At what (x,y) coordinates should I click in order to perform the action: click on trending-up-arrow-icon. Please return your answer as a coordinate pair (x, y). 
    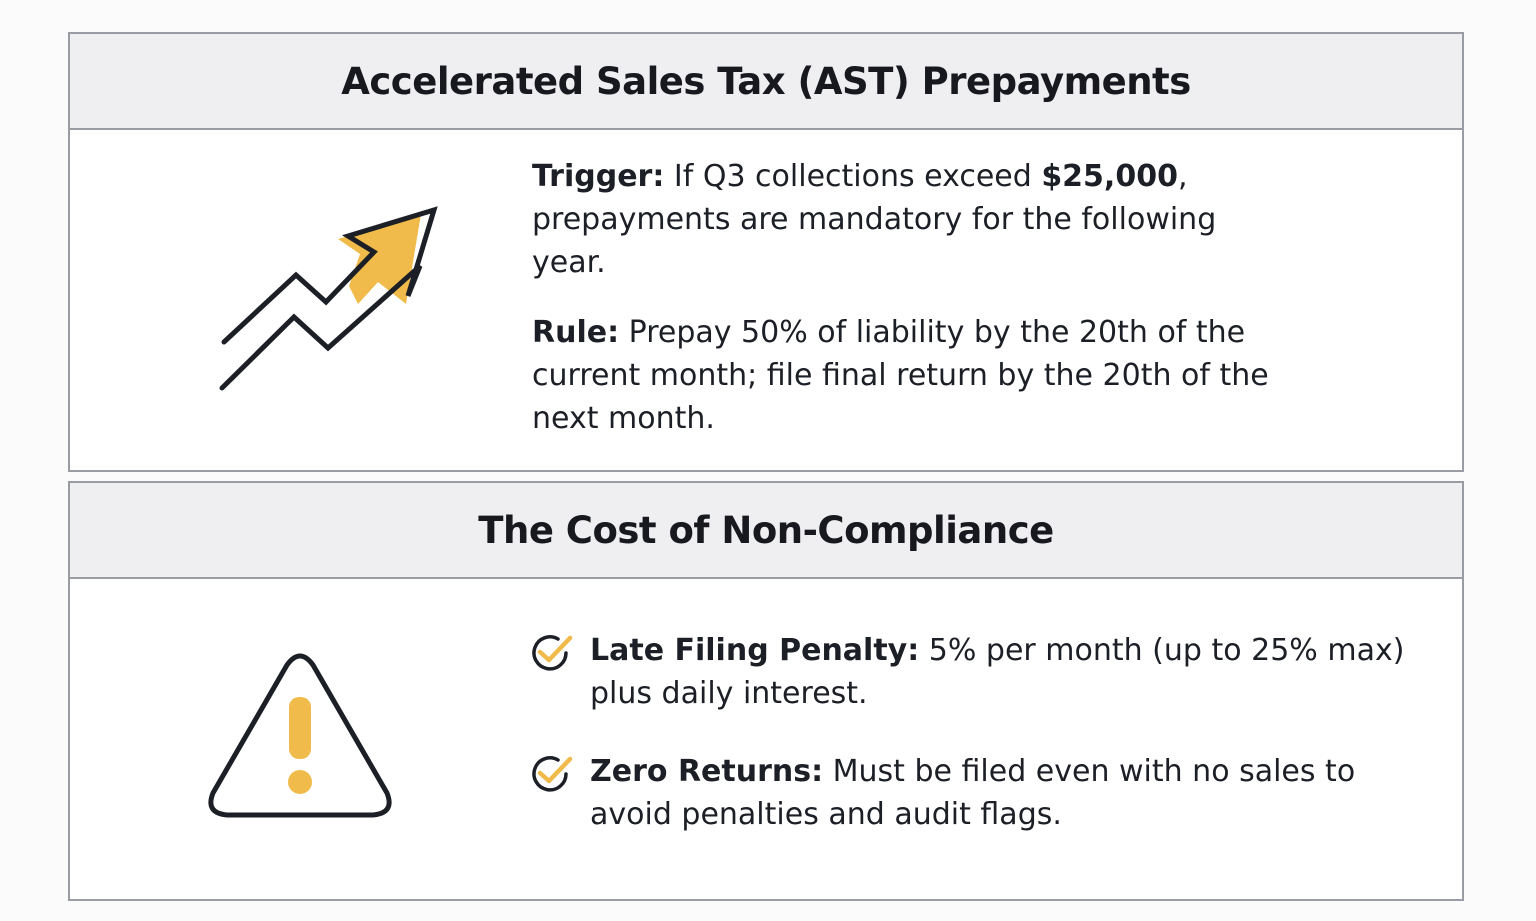
    Looking at the image, I should click on (325, 301).